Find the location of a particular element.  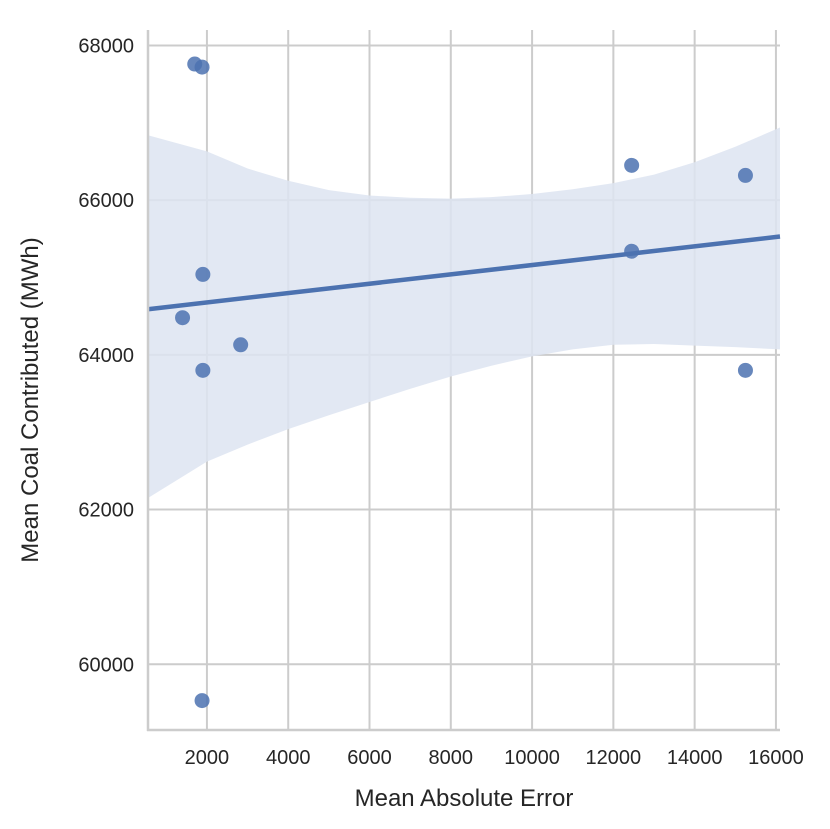

x-tick-label-7: 16000 is located at coordinates (776, 758).